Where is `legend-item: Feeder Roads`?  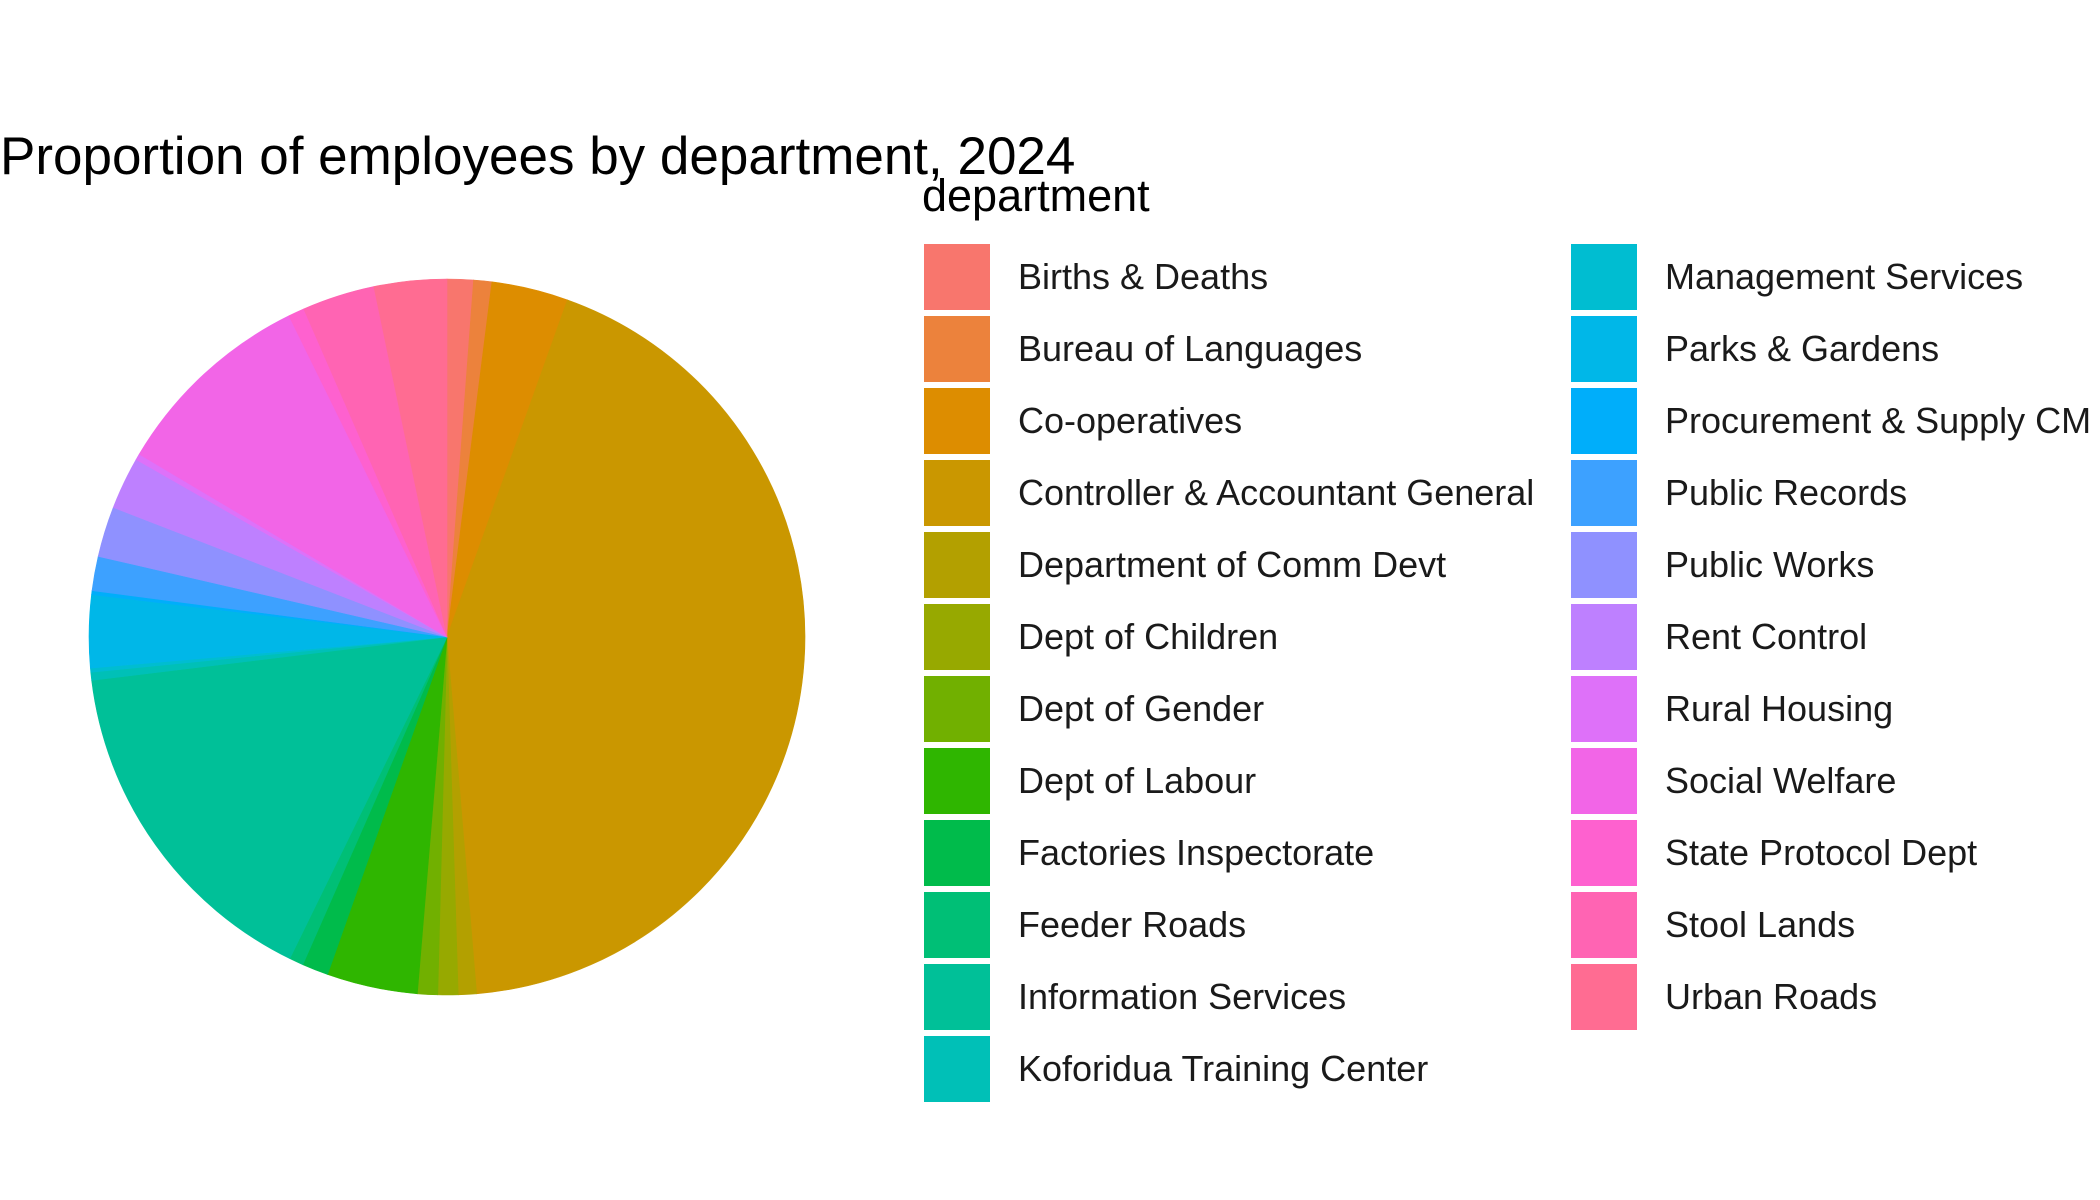
legend-item: Feeder Roads is located at coordinates (1229, 925).